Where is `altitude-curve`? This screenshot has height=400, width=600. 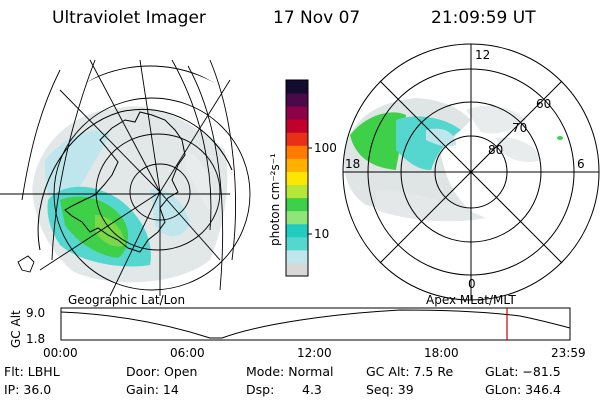
altitude-curve is located at coordinates (315, 324).